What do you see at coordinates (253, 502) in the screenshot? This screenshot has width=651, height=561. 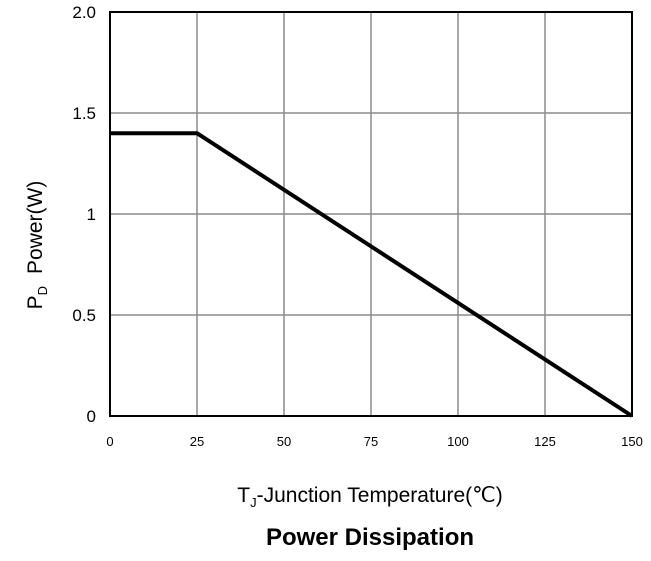 I see `x-axis-title-subscript: J` at bounding box center [253, 502].